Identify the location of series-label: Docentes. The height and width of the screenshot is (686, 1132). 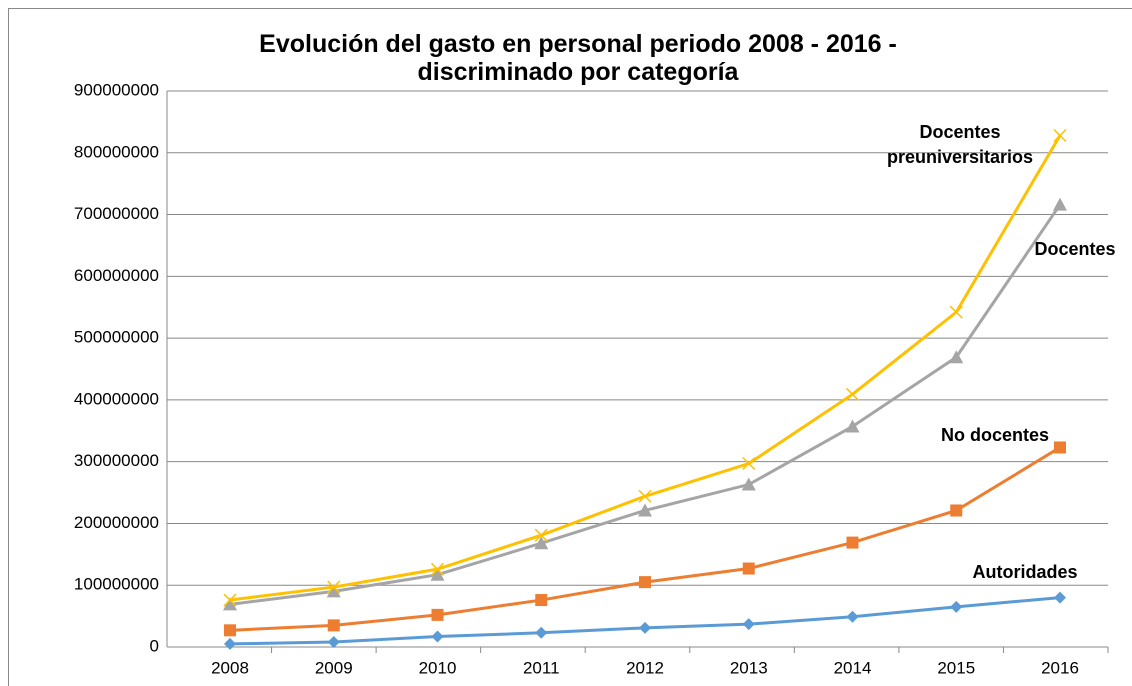
(1075, 249).